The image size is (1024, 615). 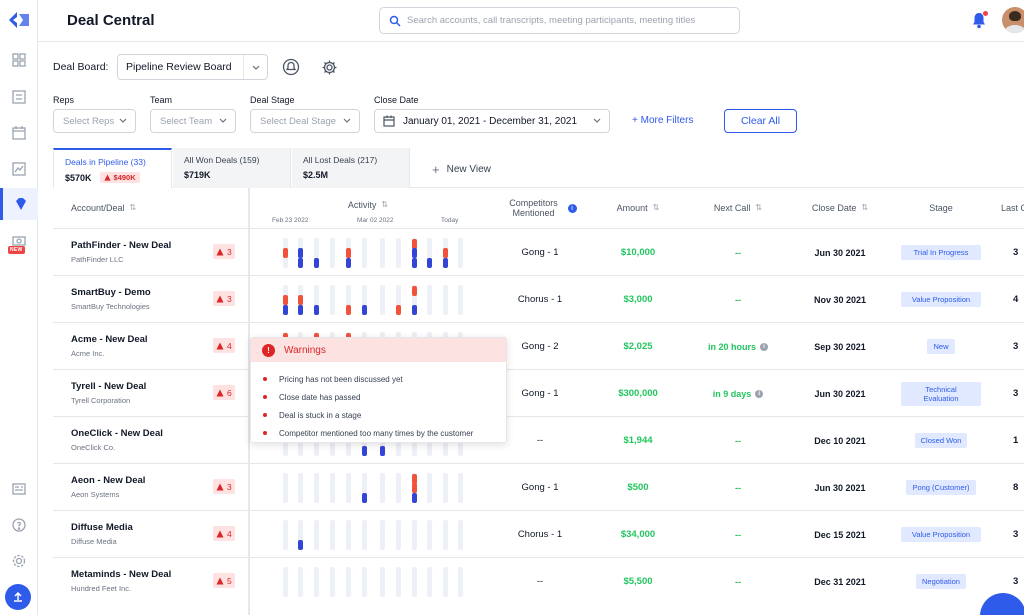 I want to click on upload-button, so click(x=18, y=597).